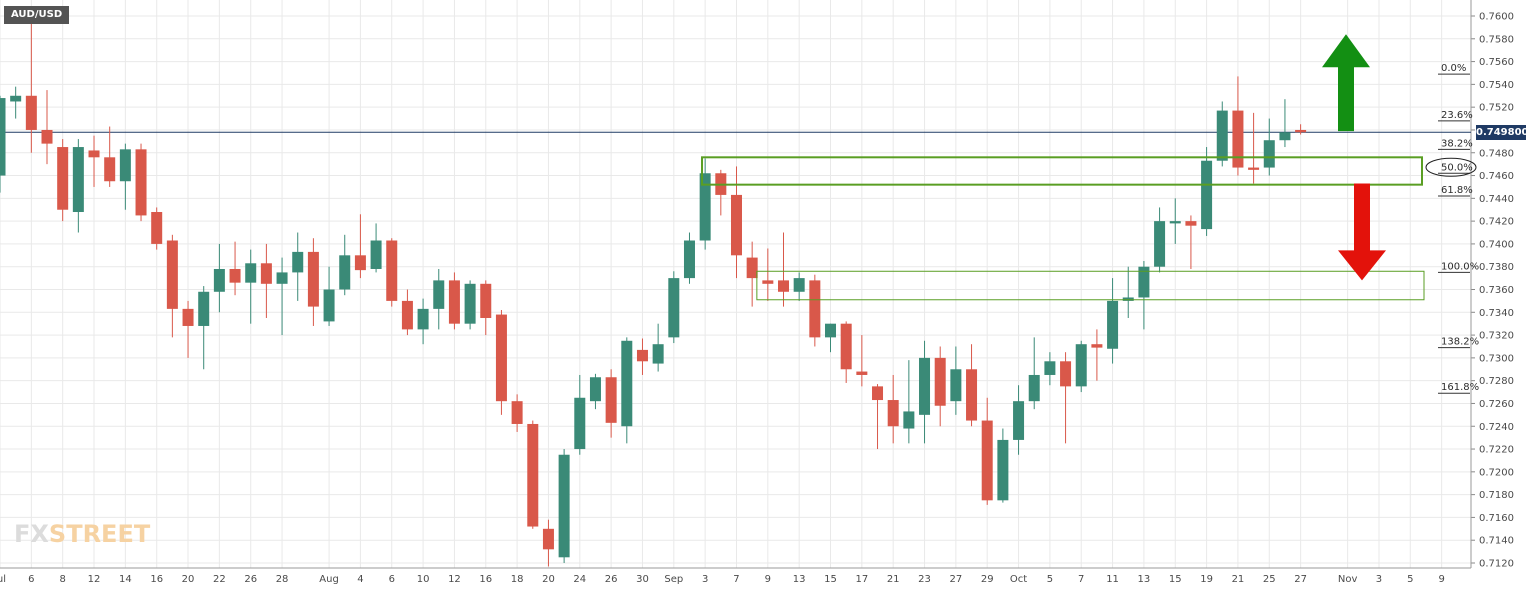 The image size is (1536, 589). What do you see at coordinates (924, 579) in the screenshot?
I see `x-tick-label: 23` at bounding box center [924, 579].